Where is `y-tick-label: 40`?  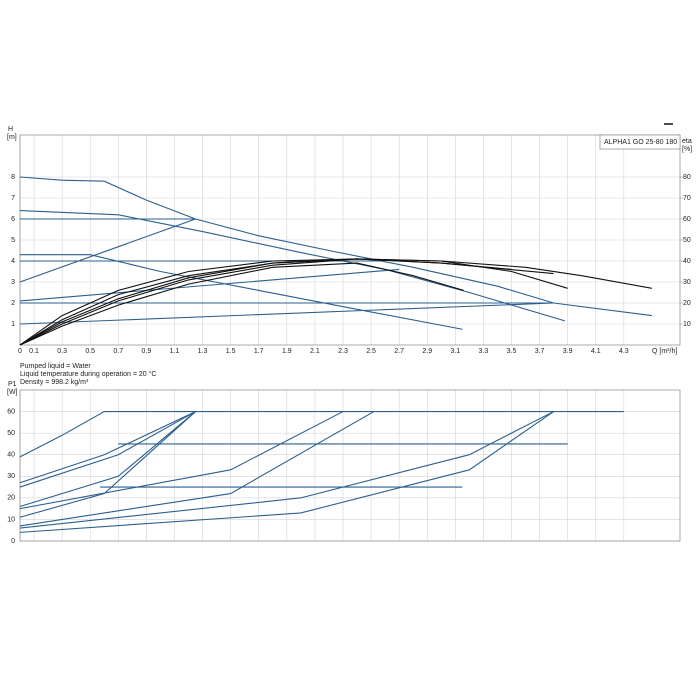 y-tick-label: 40 is located at coordinates (11, 455).